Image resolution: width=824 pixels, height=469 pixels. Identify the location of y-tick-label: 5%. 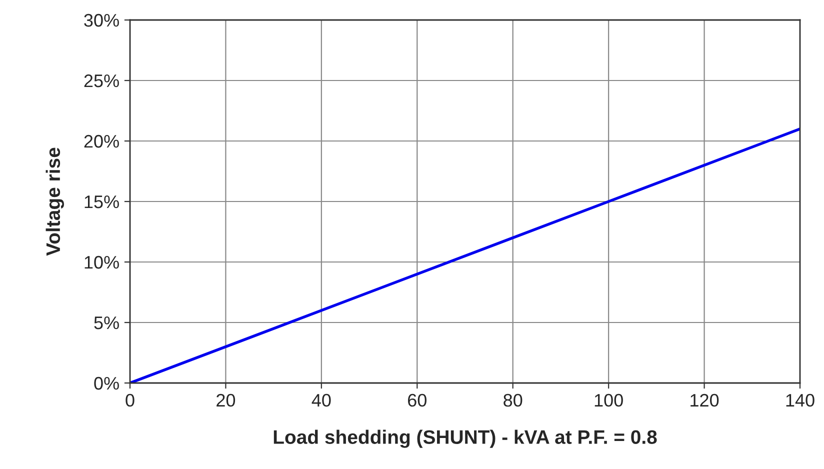
(106, 323).